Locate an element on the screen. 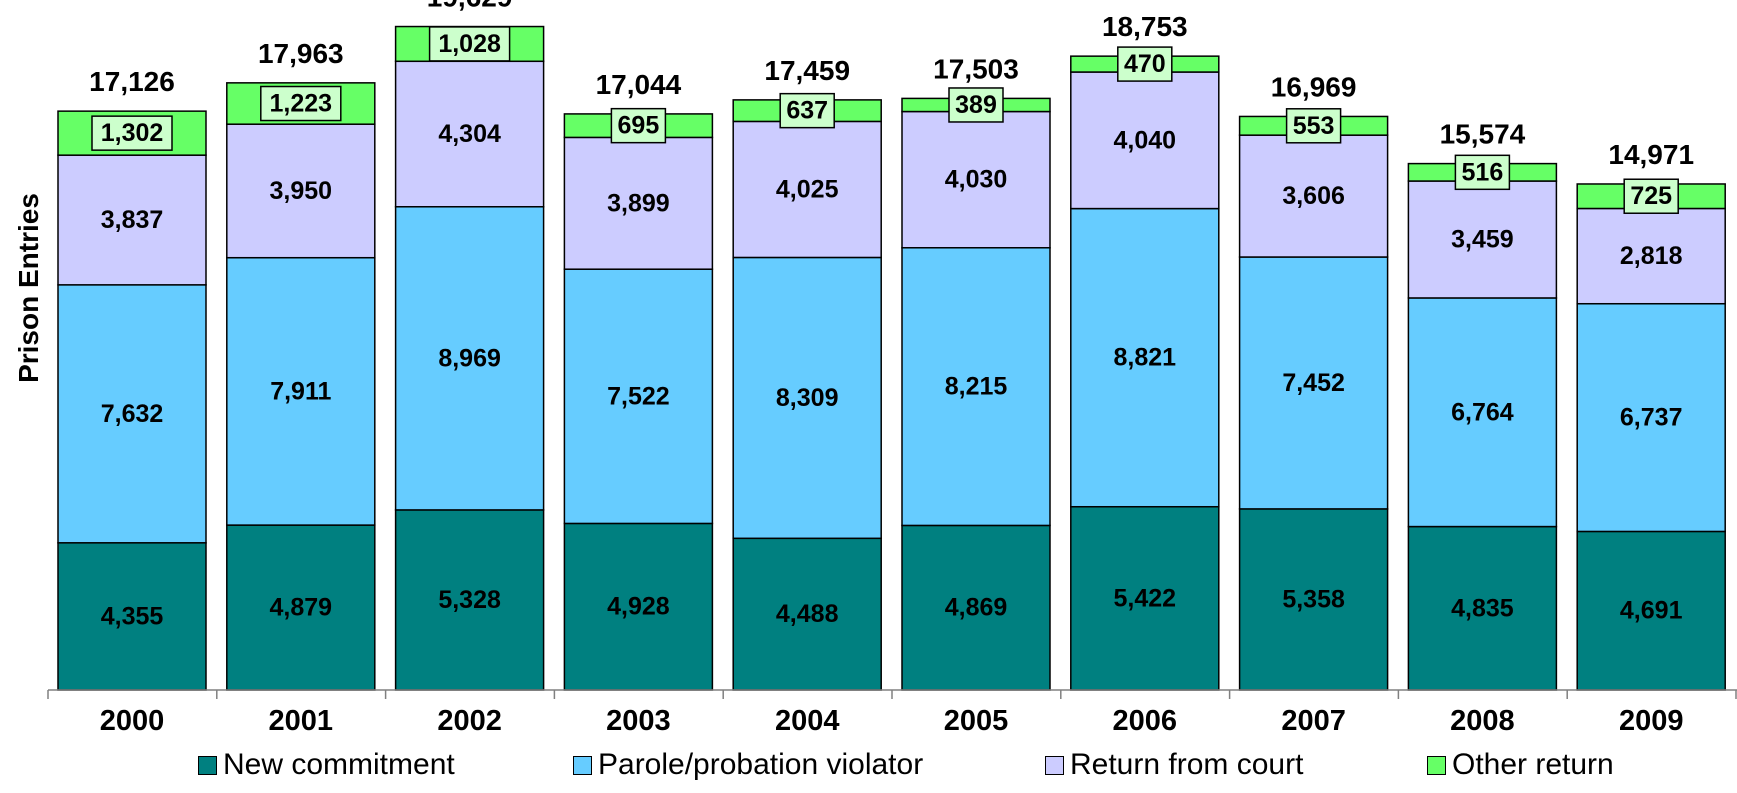 This screenshot has height=793, width=1737. bar-segment-new-commitment-2005 is located at coordinates (976, 607).